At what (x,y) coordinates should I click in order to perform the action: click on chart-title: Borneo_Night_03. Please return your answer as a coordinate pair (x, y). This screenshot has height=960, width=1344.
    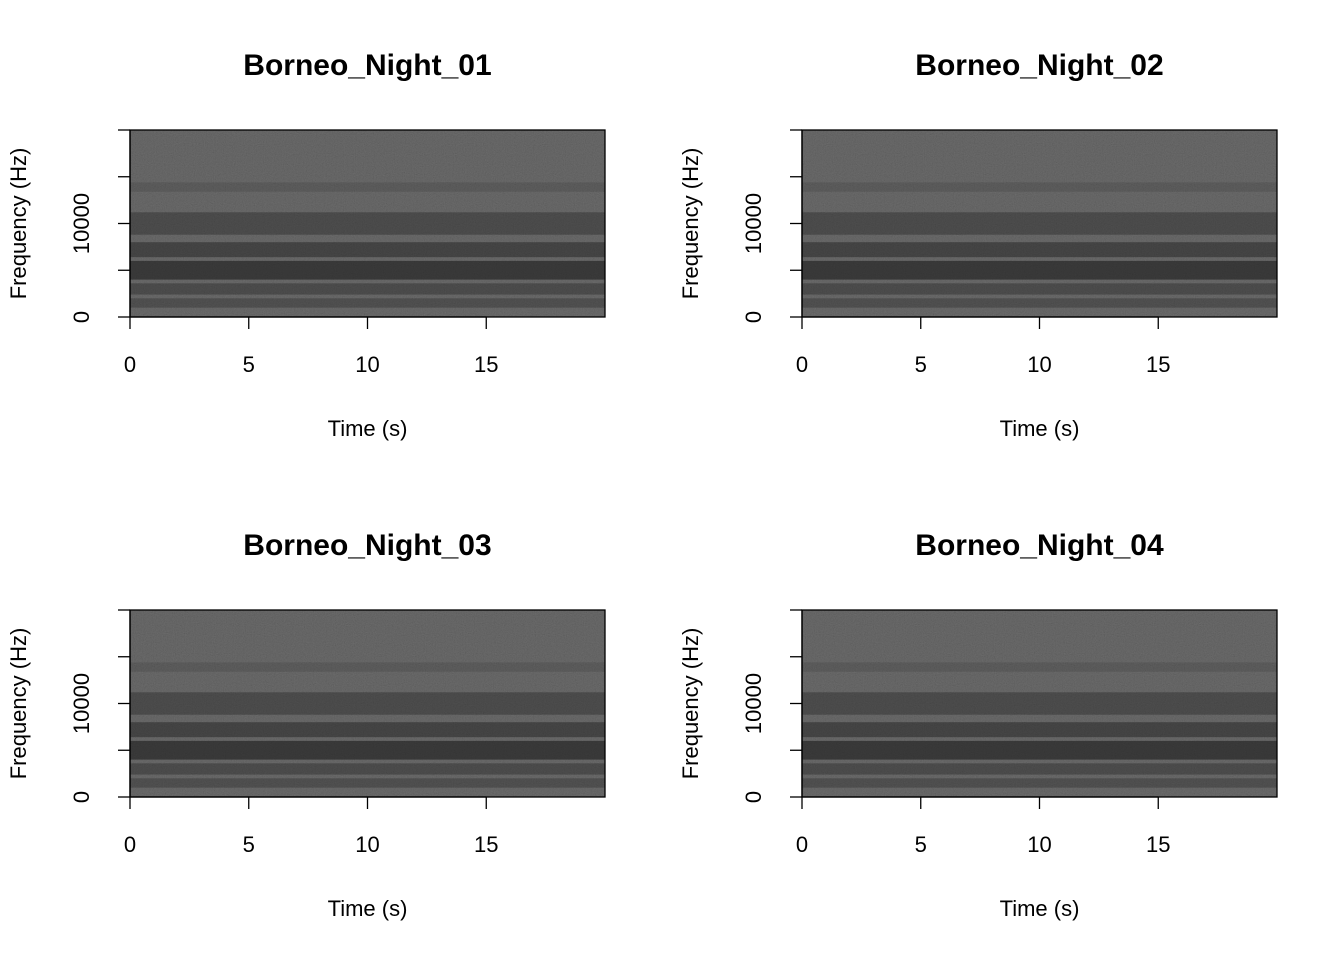
    Looking at the image, I should click on (367, 545).